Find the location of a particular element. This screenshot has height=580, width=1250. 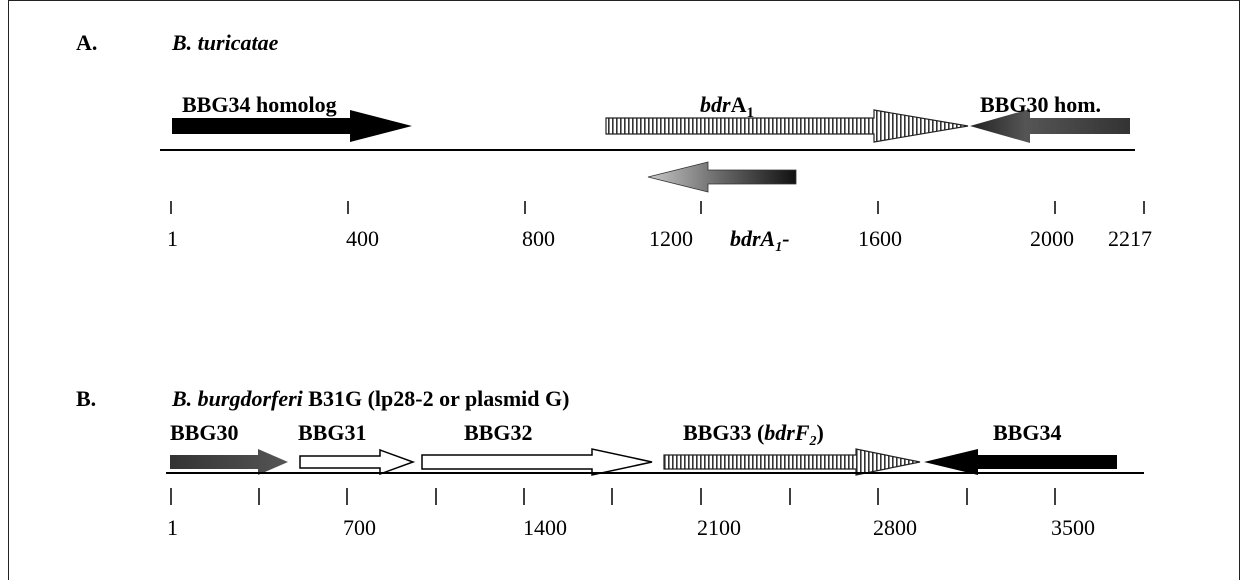

gene-label-bbg30: BBG30 is located at coordinates (204, 432).